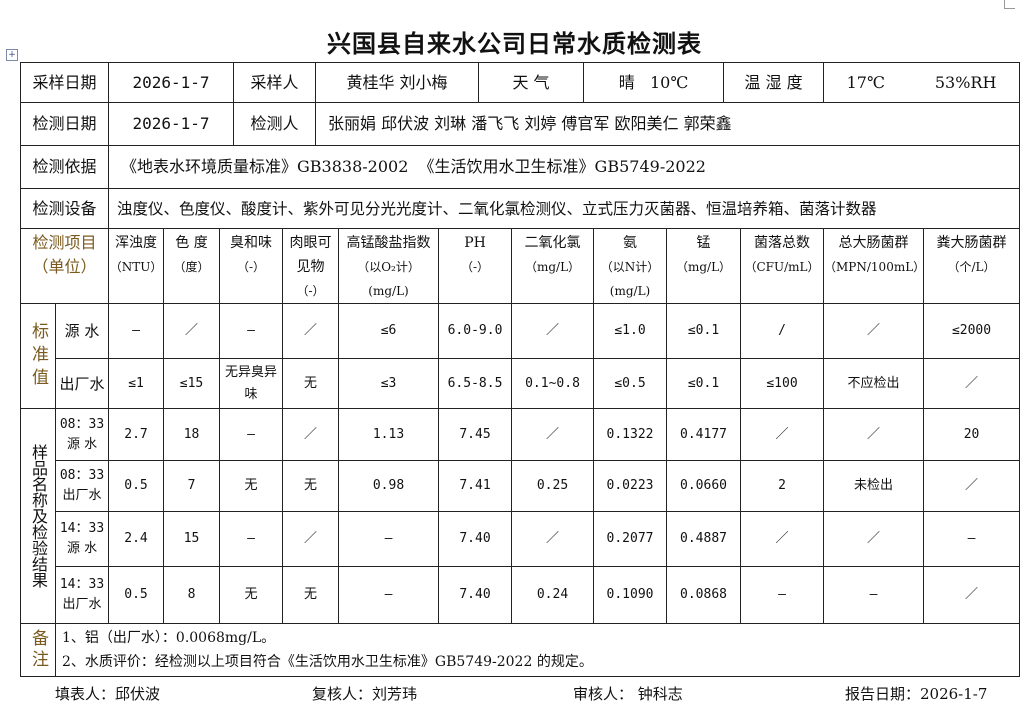 This screenshot has height=712, width=1029. I want to click on column-unit: （CFU/mL）, so click(782, 267).